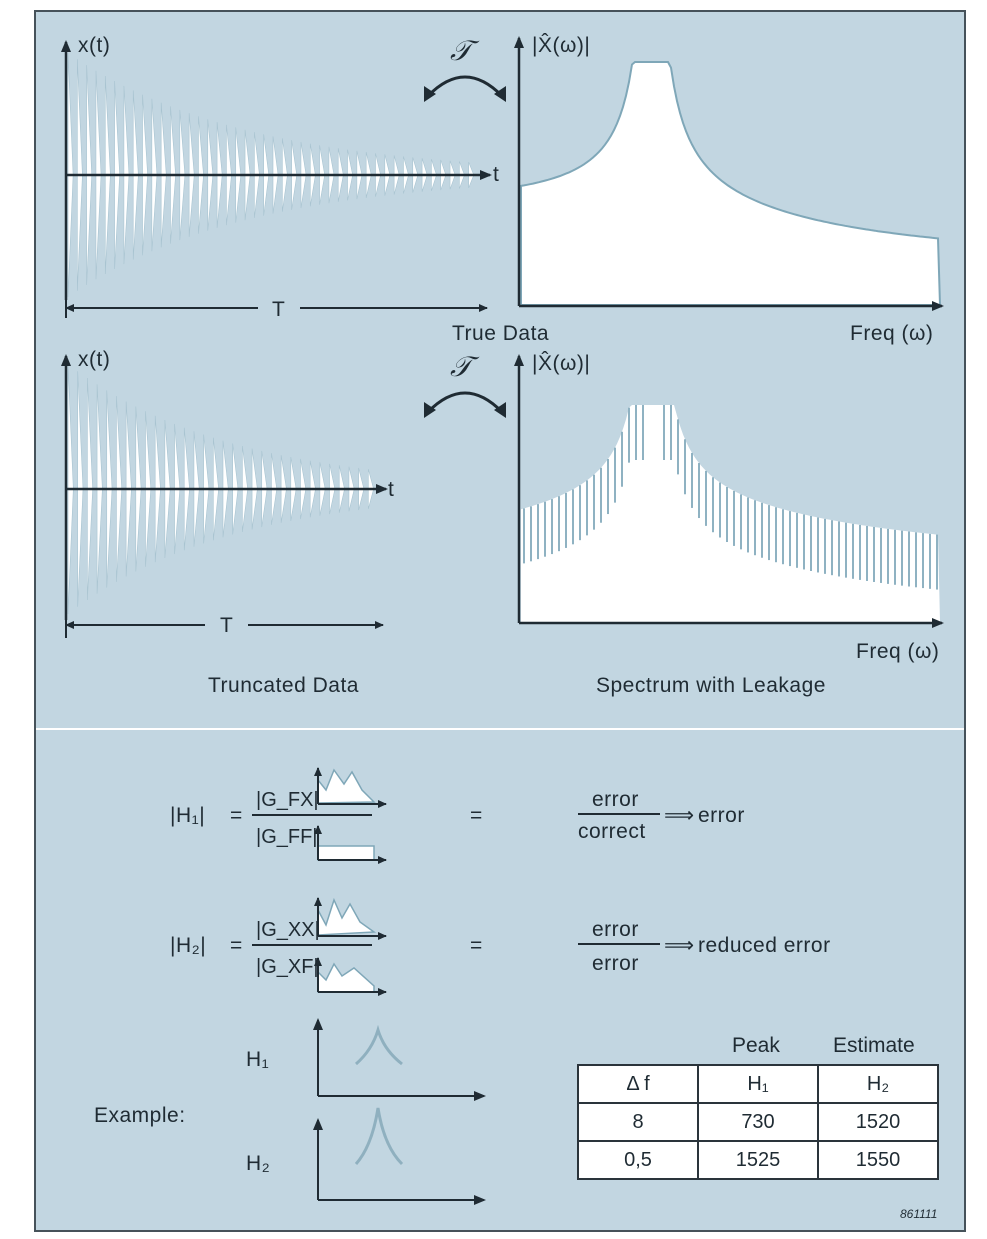 The height and width of the screenshot is (1239, 987). What do you see at coordinates (465, 384) in the screenshot?
I see `fourier-transform-arrow-middle: 𝒯` at bounding box center [465, 384].